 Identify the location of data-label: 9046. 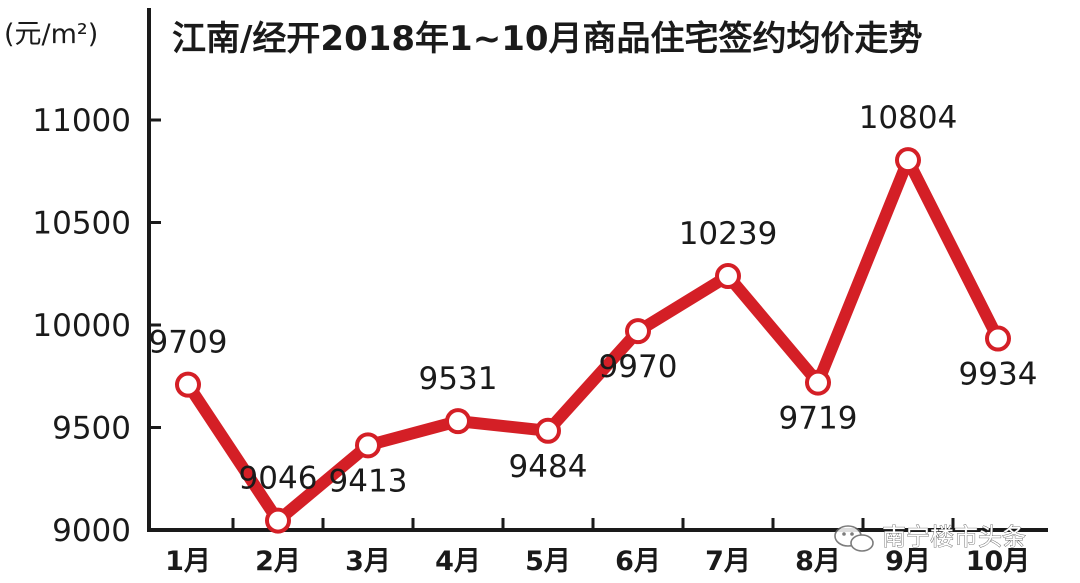
(278, 479).